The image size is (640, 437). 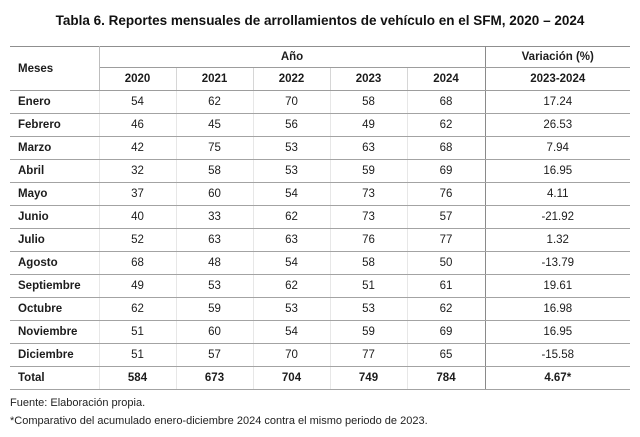 I want to click on value-cell: 749, so click(x=369, y=378).